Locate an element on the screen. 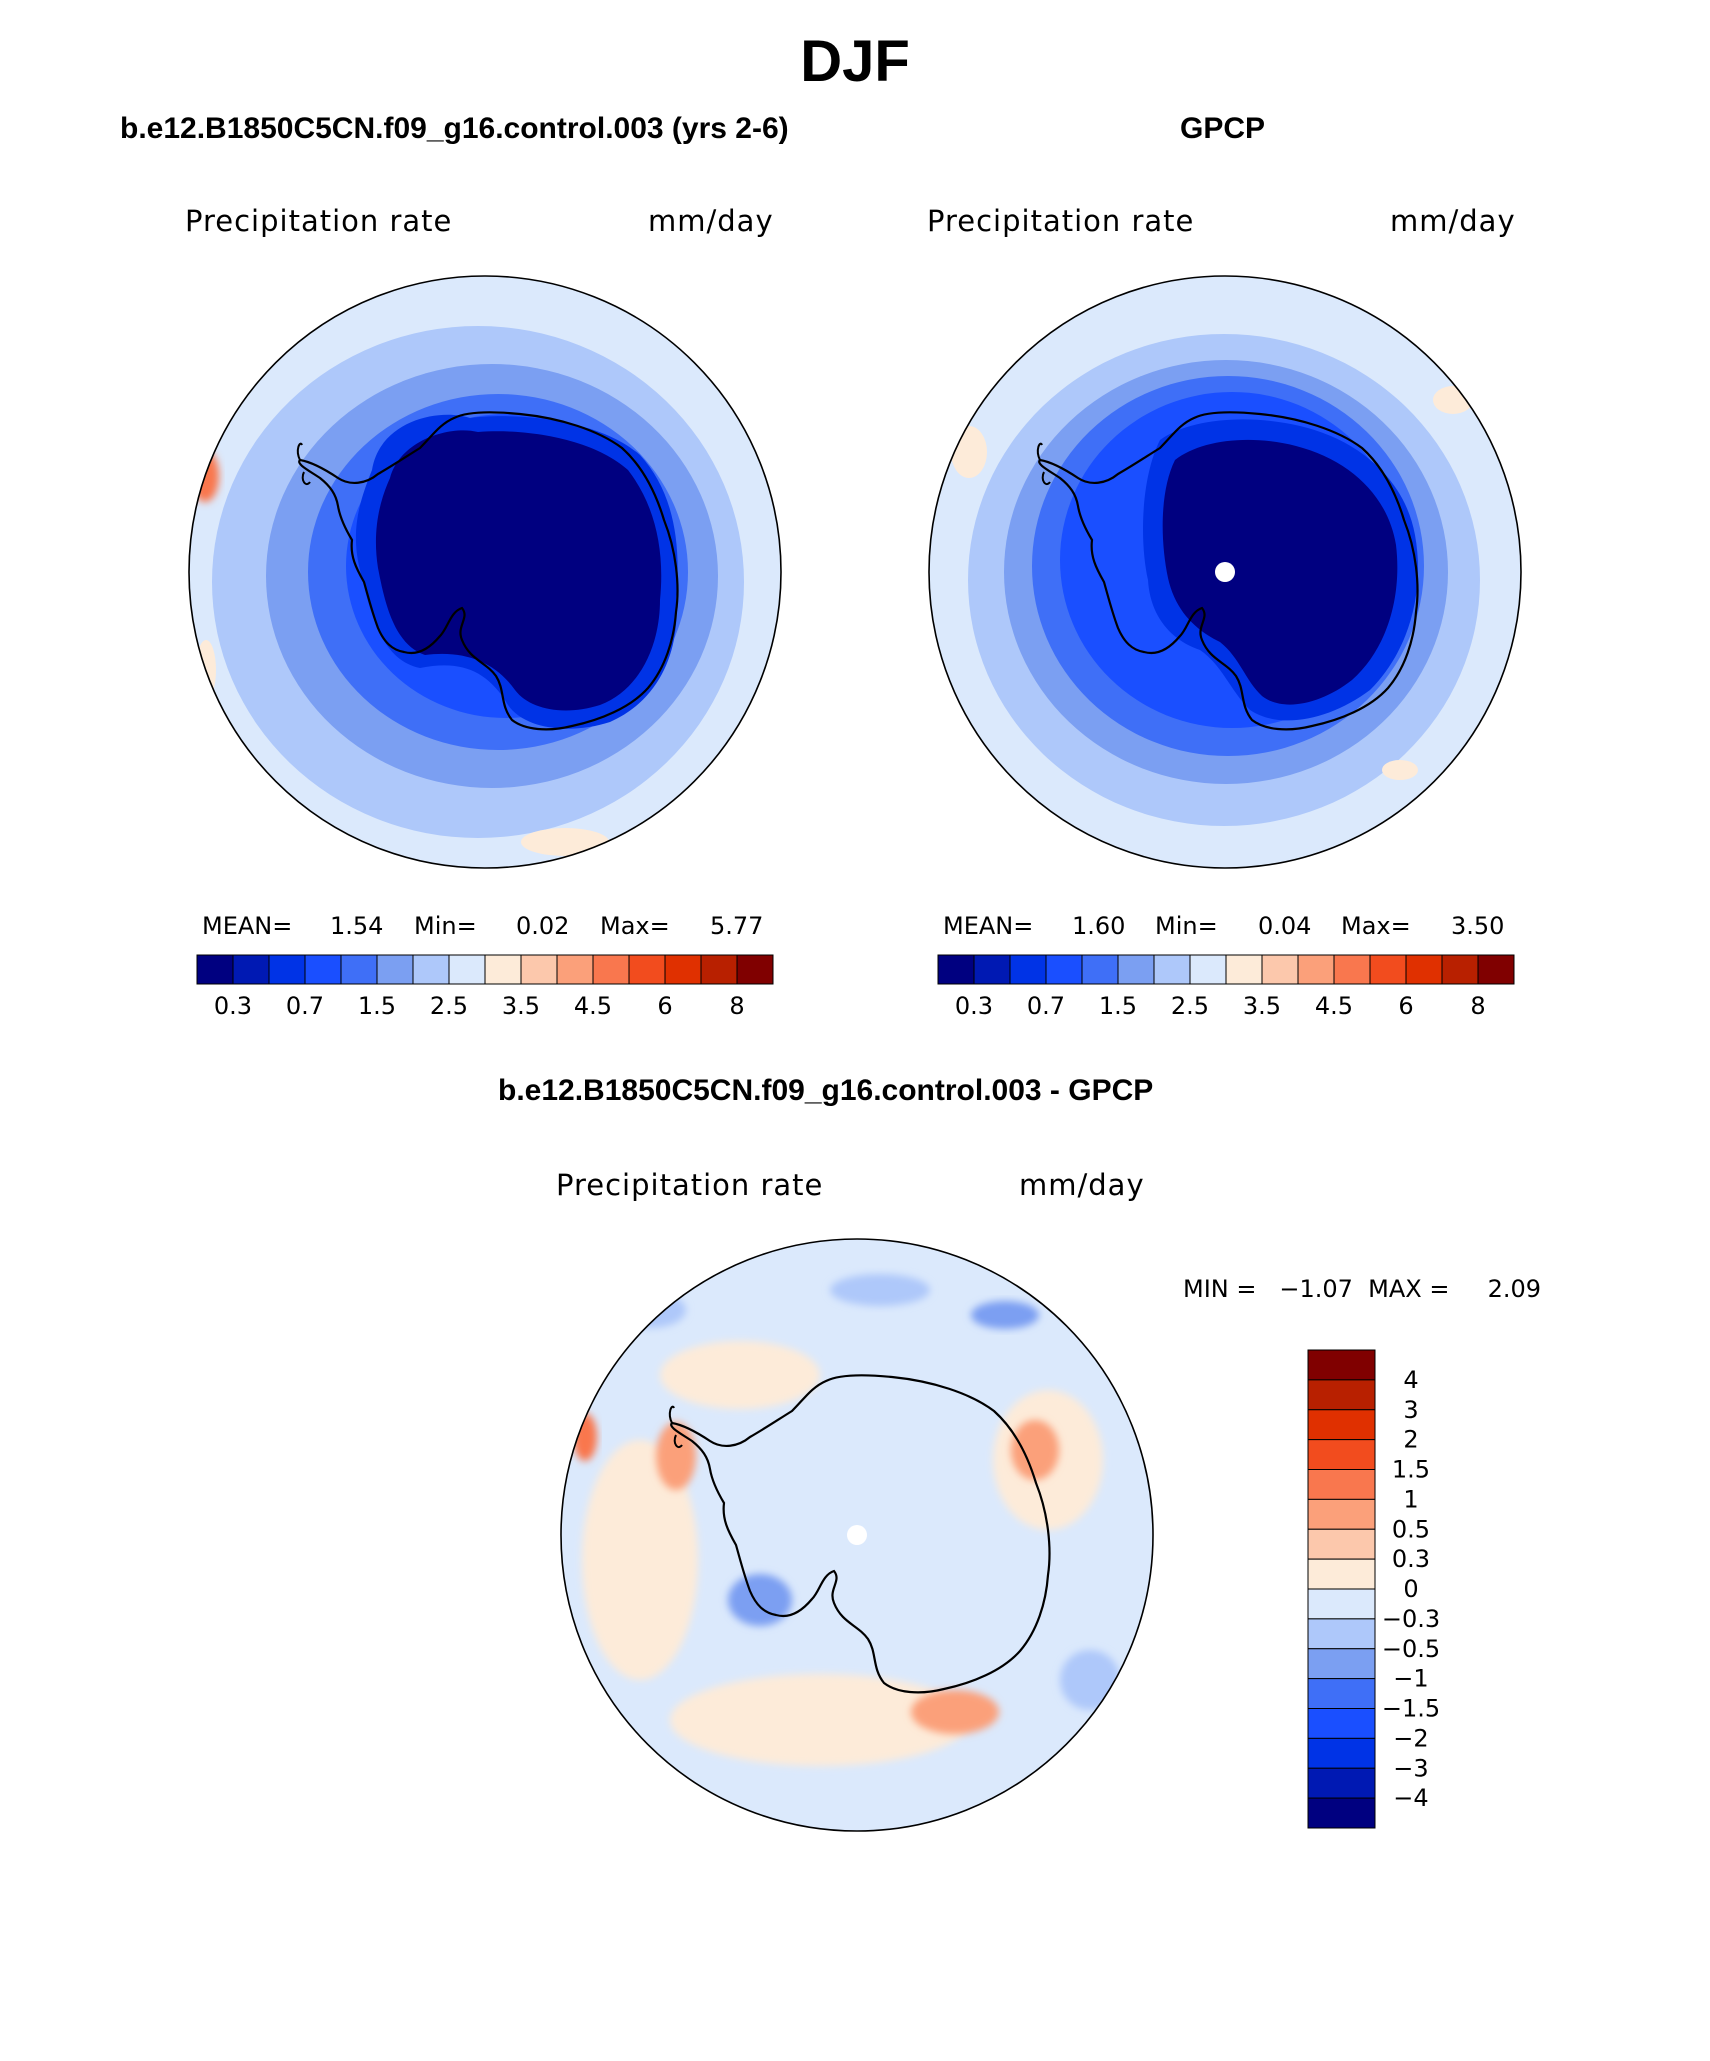 The image size is (1710, 2061). model-min-value: 0.02 is located at coordinates (543, 926).